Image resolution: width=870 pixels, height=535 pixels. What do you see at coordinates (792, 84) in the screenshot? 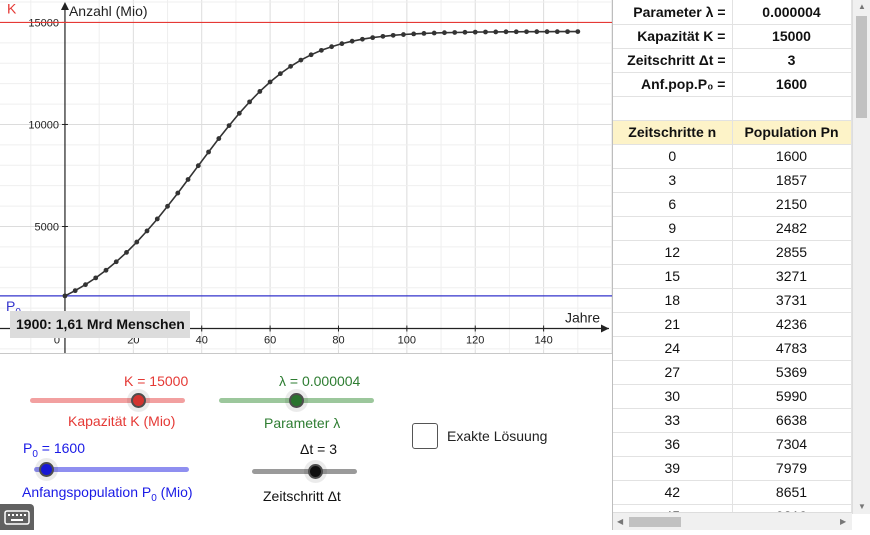
I see `param-value: 1600` at bounding box center [792, 84].